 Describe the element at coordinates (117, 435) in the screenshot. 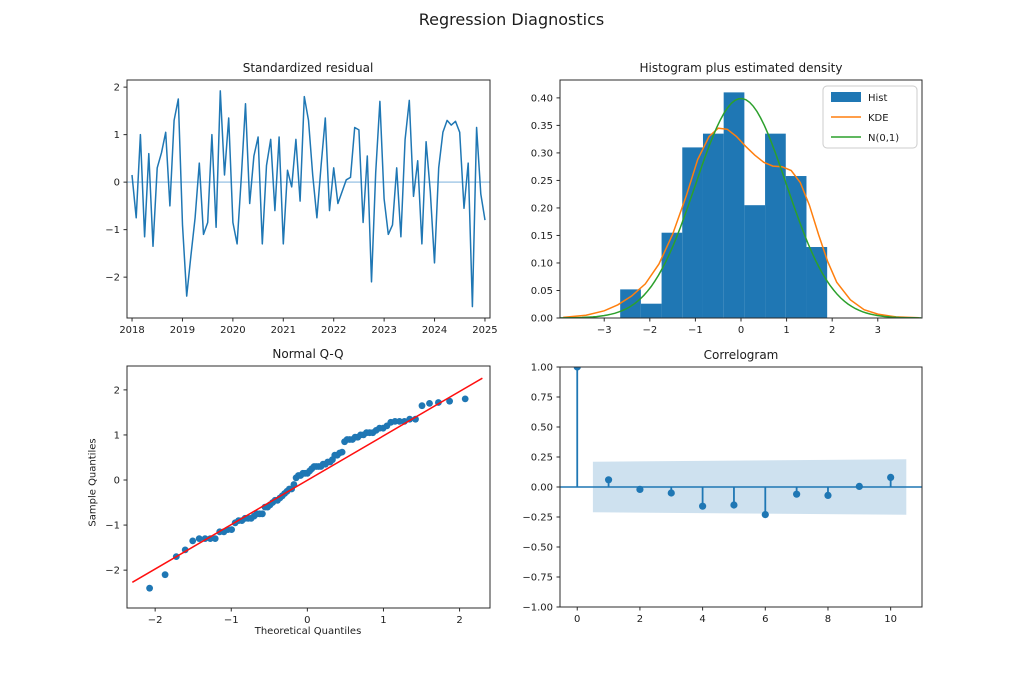

I see `qq-y-tick-label: 1` at that location.